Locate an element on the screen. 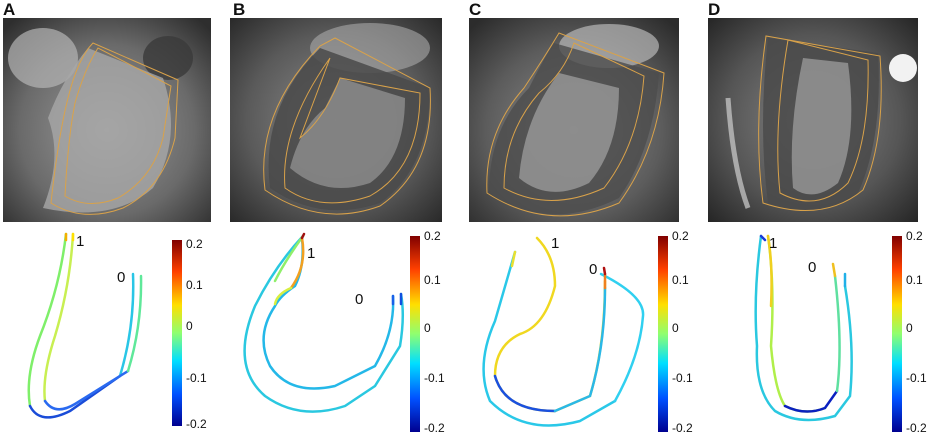 Image resolution: width=929 pixels, height=436 pixels. mri-image-d is located at coordinates (813, 120).